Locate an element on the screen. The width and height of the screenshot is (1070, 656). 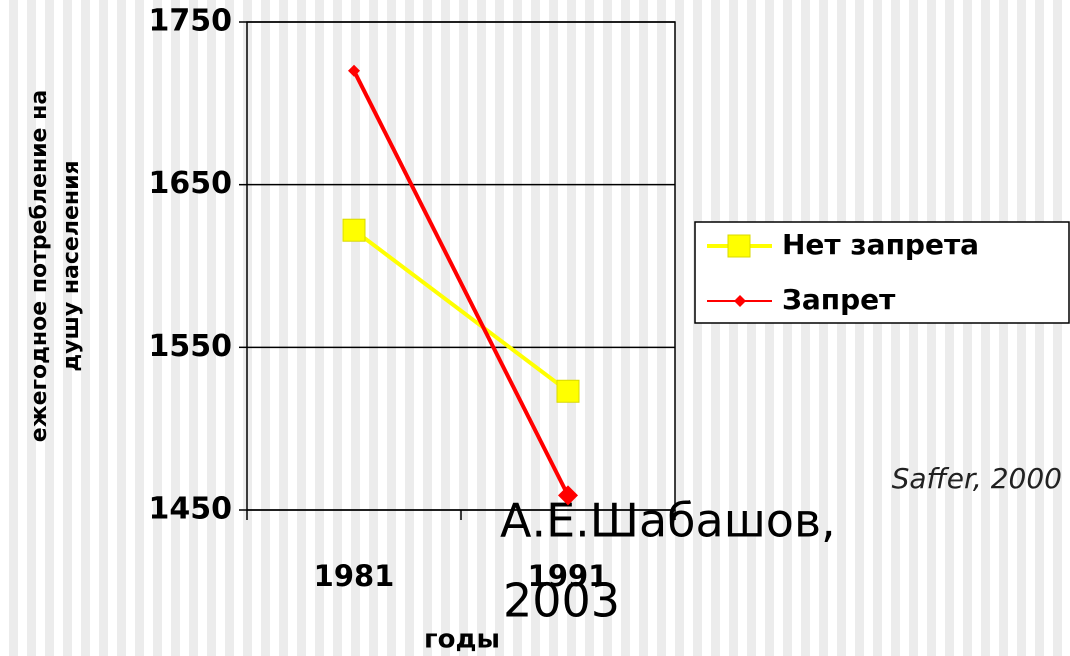
y-tick-label: 1750 is located at coordinates (191, 21).